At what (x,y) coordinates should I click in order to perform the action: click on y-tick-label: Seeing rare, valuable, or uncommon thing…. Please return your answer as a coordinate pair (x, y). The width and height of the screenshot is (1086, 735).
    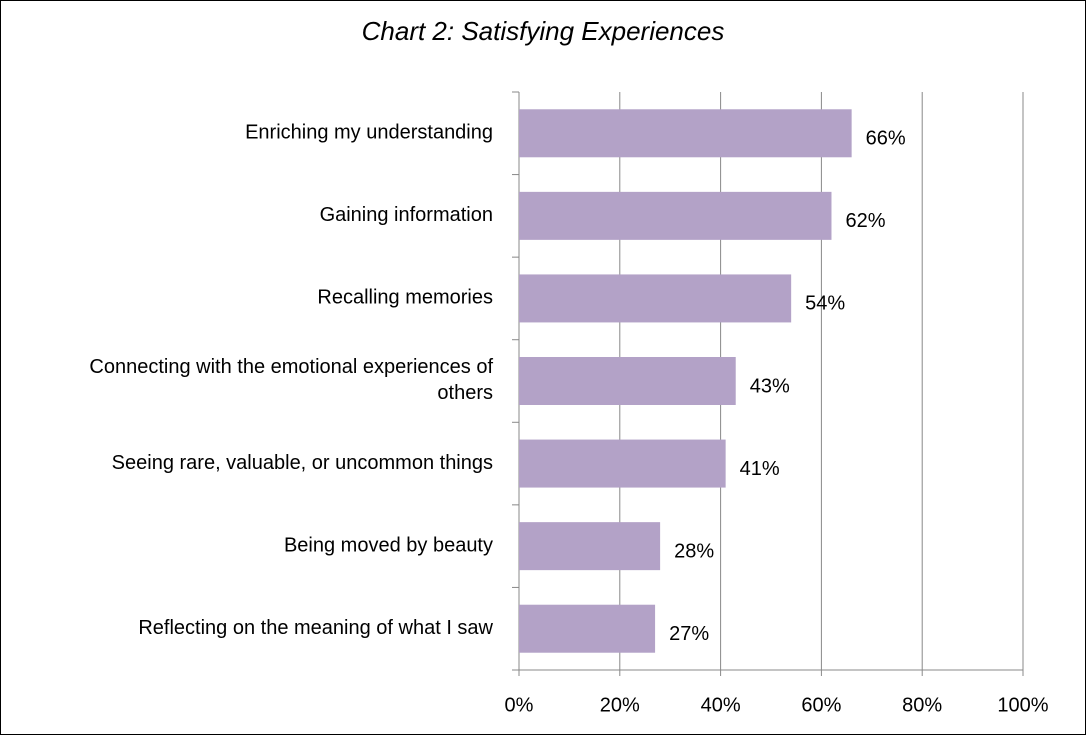
    Looking at the image, I should click on (302, 463).